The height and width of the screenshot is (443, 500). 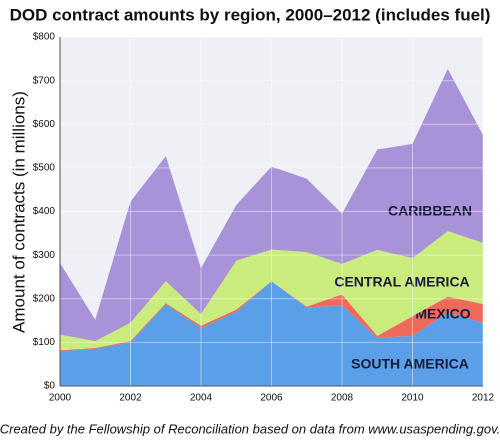 I want to click on series-label: CENTRAL AMERICA, so click(x=401, y=282).